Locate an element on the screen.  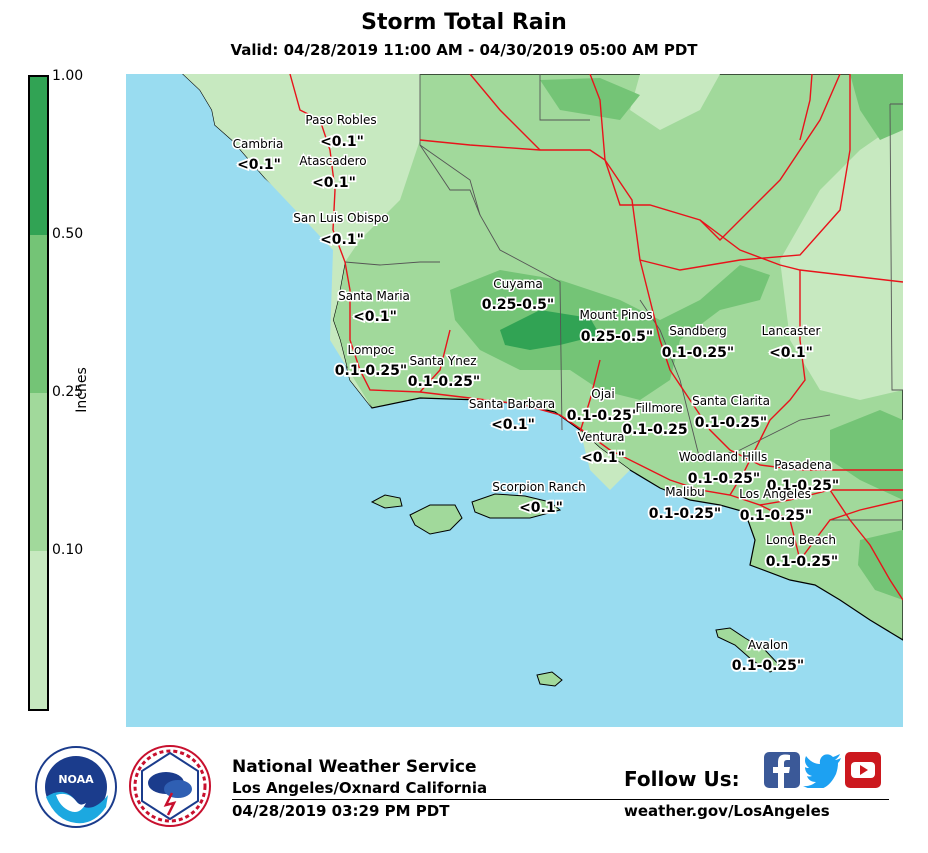
map-title: Storm Total Rain is located at coordinates (464, 22).